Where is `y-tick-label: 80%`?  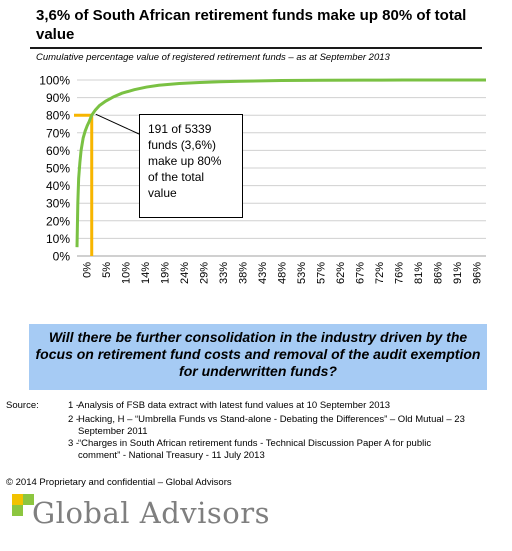
y-tick-label: 80% is located at coordinates (58, 116).